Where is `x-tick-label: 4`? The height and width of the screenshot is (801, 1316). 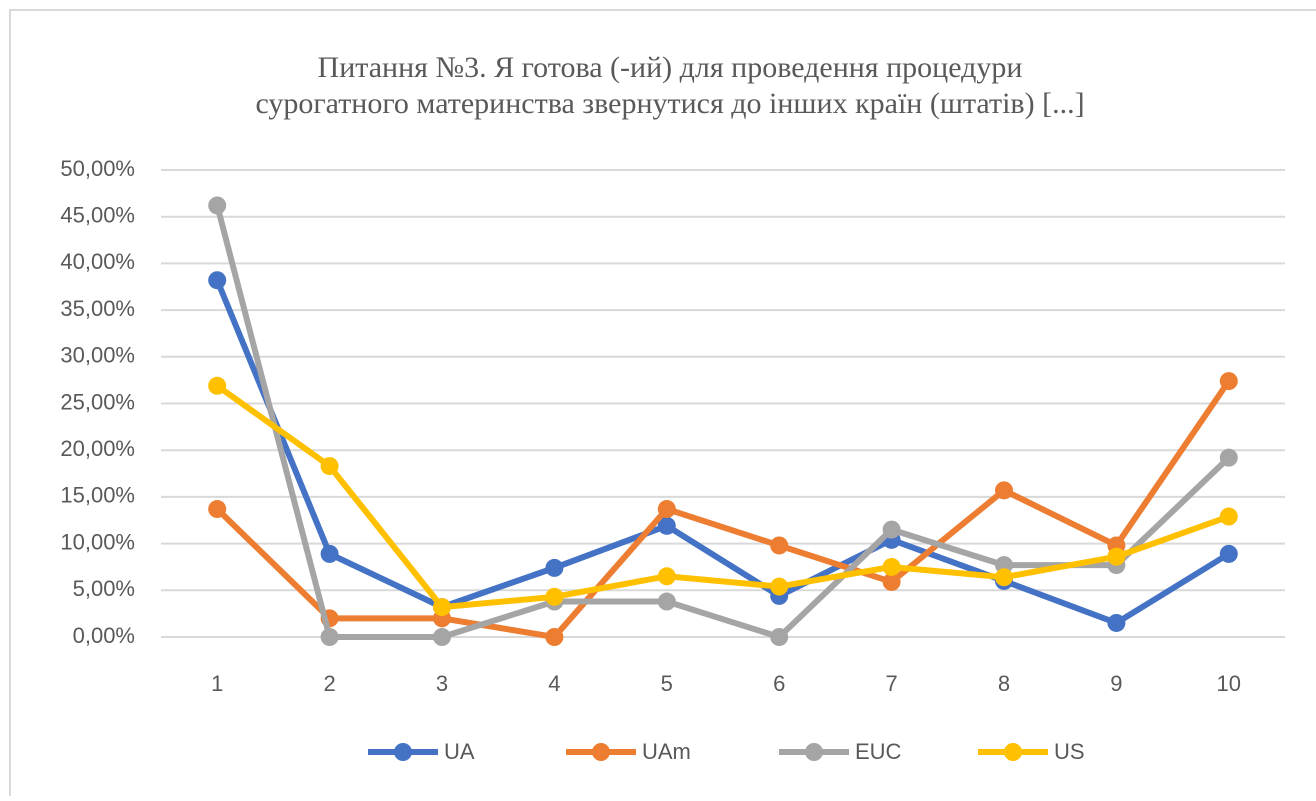
x-tick-label: 4 is located at coordinates (554, 683).